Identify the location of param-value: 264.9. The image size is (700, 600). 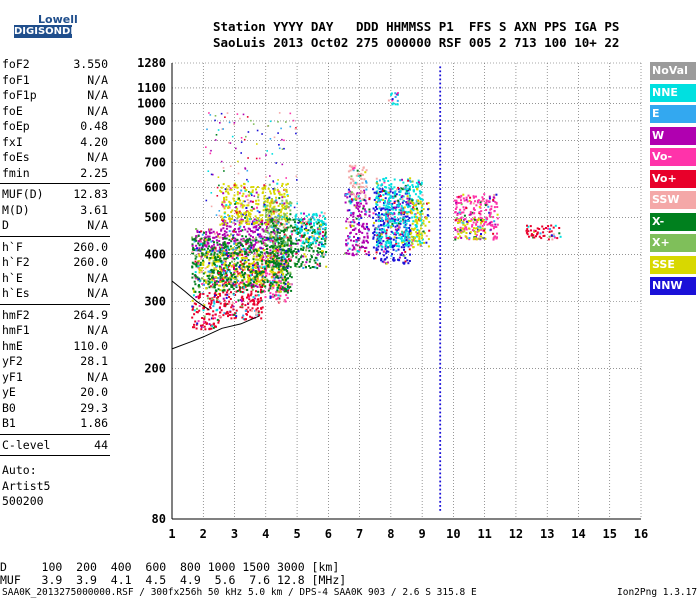
(90, 314).